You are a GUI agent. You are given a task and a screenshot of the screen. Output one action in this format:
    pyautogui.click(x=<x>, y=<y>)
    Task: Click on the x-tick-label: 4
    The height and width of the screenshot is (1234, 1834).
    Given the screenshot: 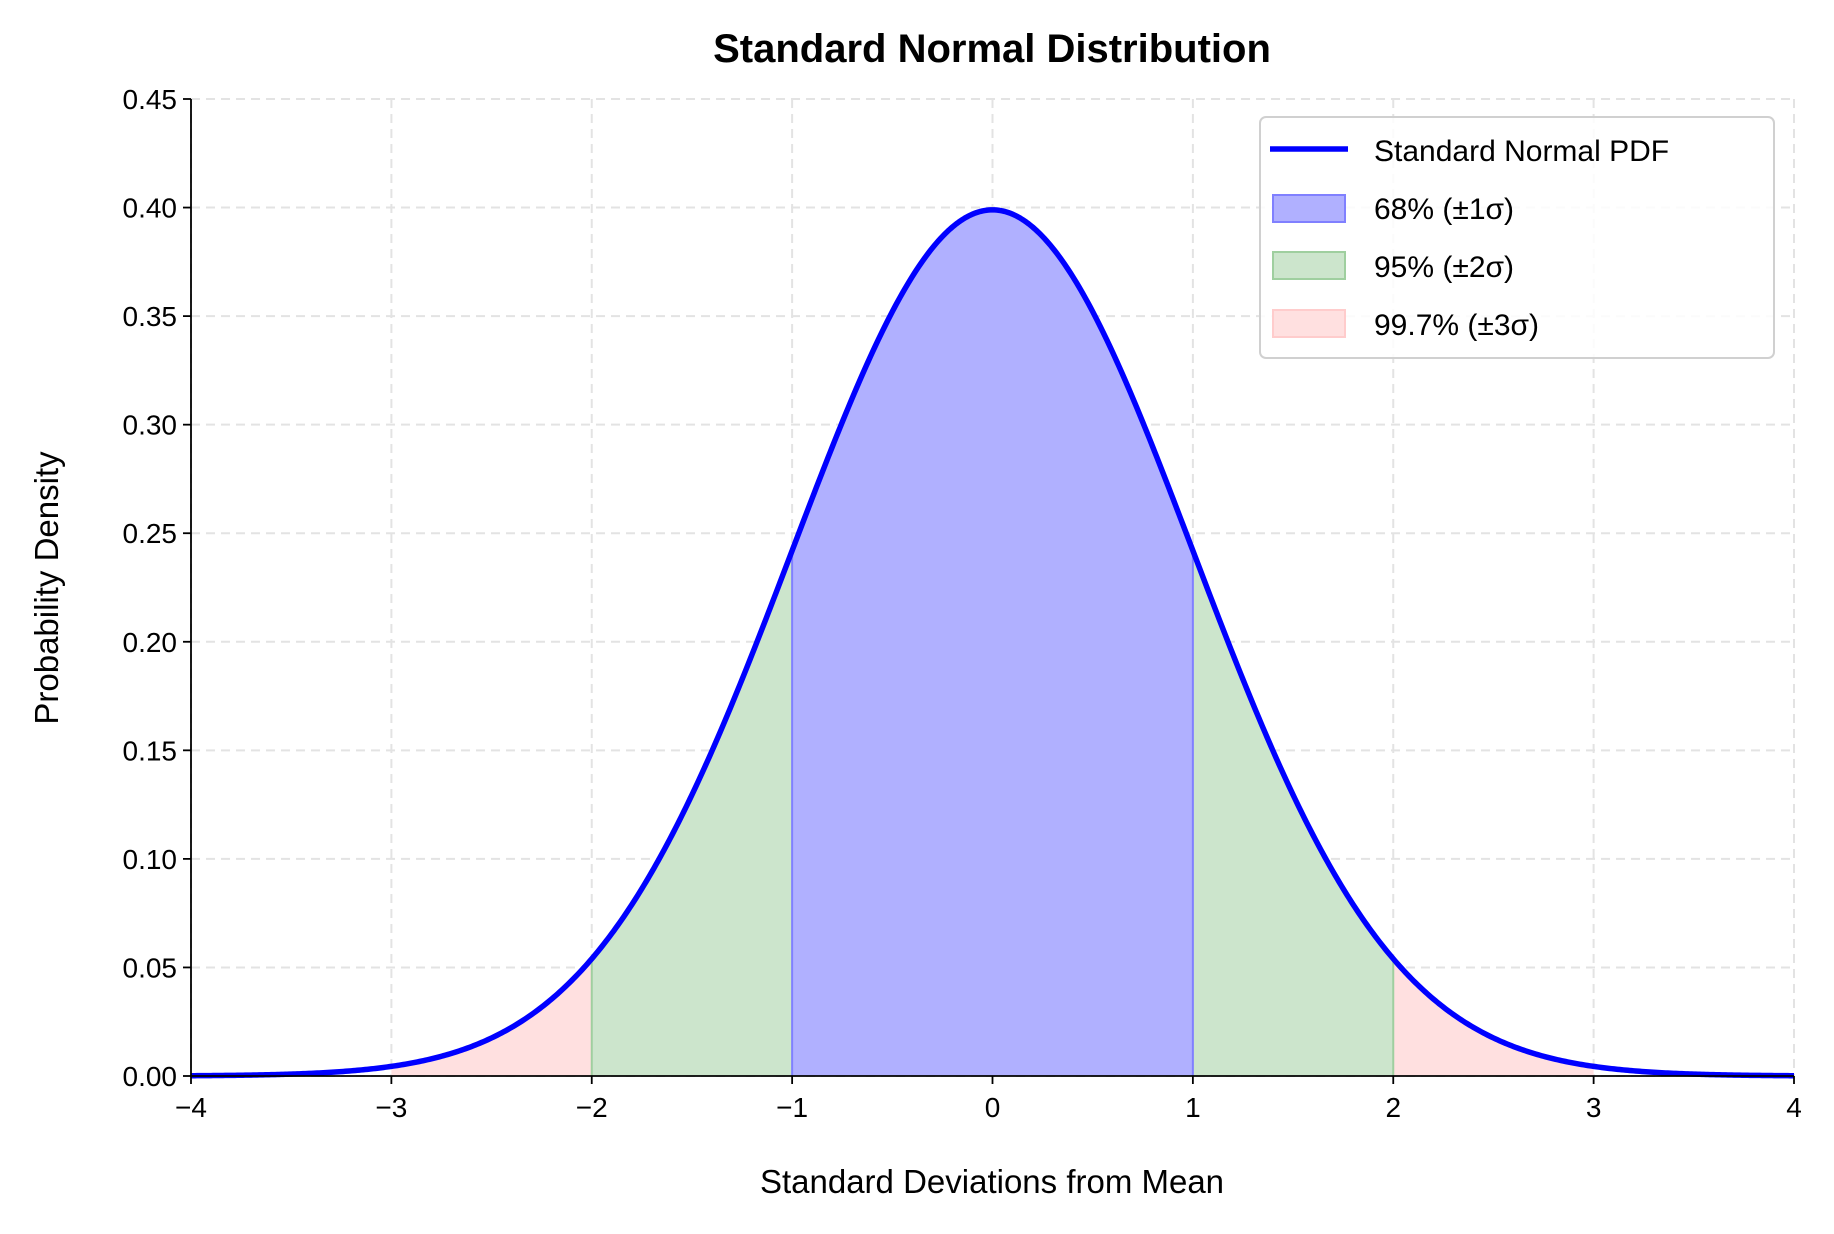 What is the action you would take?
    pyautogui.click(x=1794, y=1107)
    